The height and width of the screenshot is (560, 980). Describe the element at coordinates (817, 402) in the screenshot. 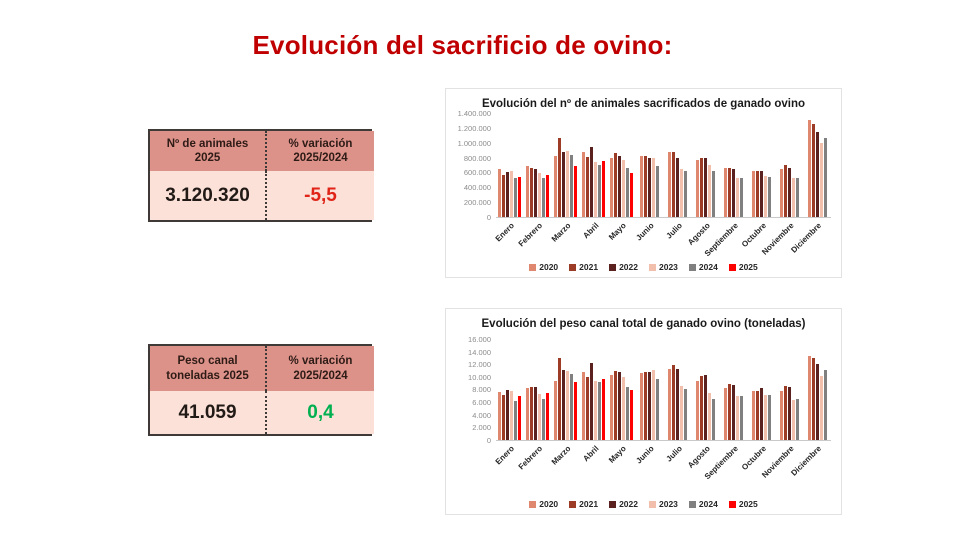

I see `bar-2022-diciembre` at that location.